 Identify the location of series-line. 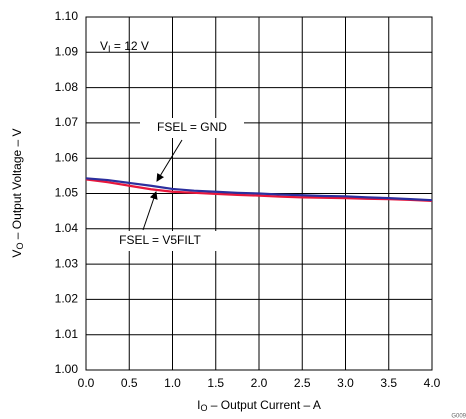
(259, 189).